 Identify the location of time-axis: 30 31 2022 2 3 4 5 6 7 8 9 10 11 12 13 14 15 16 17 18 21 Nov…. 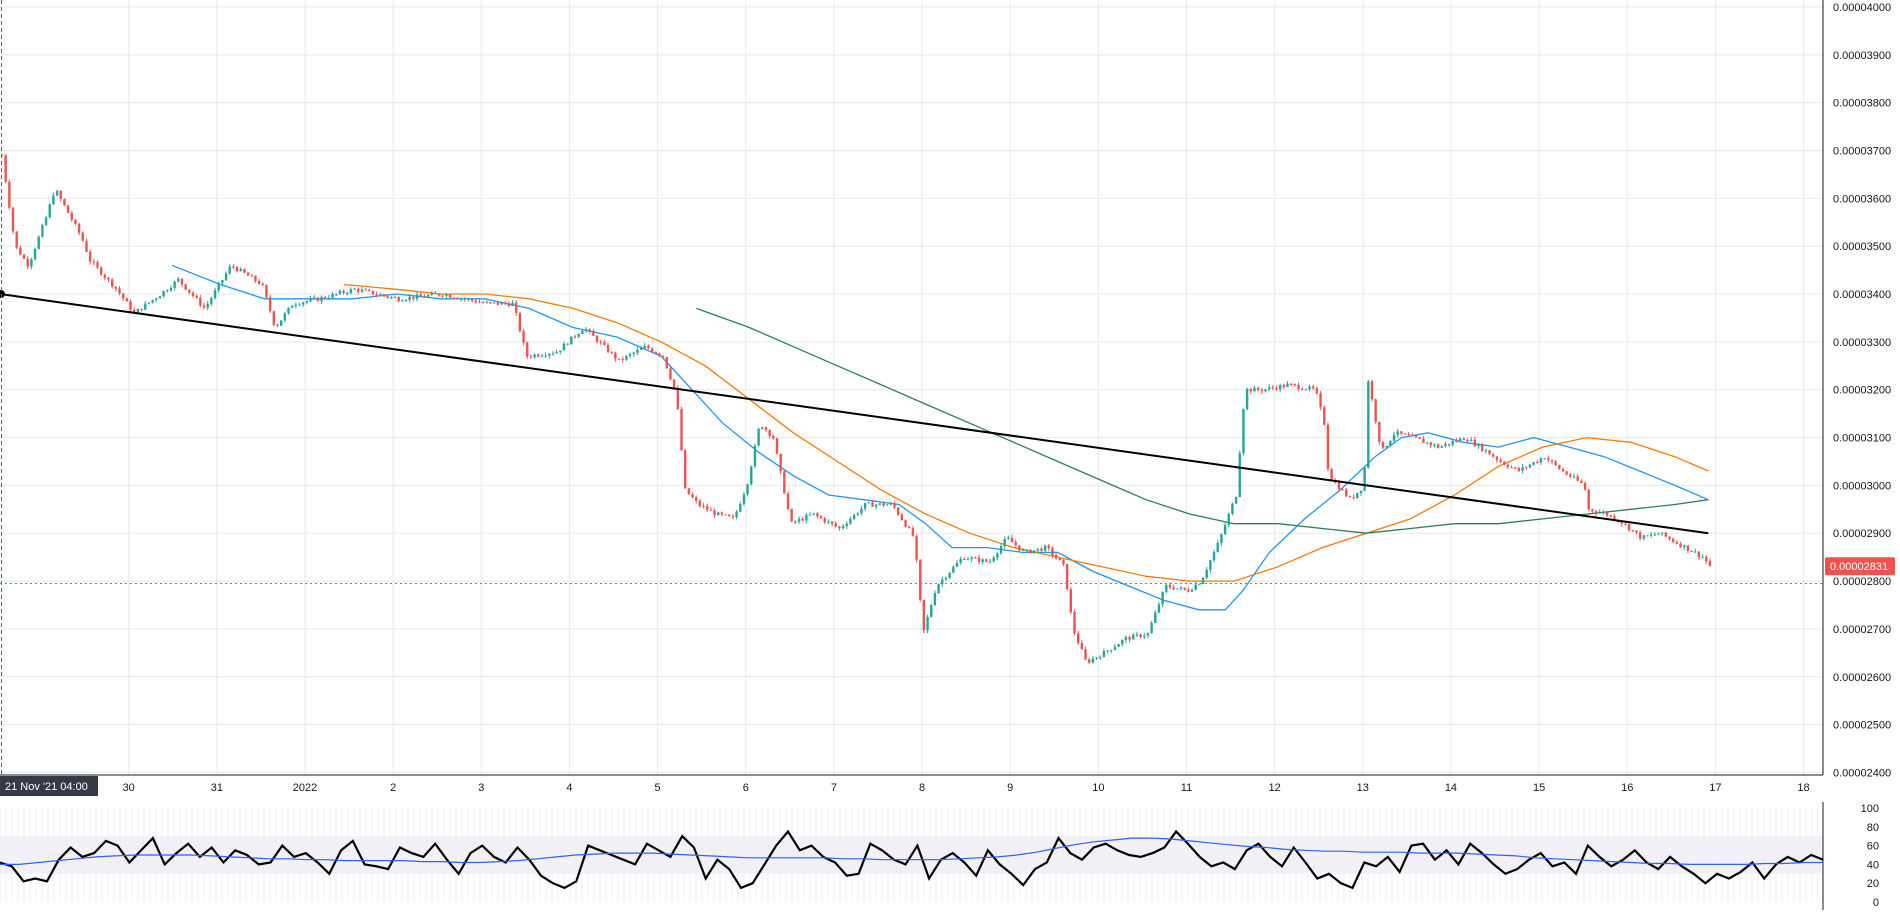
(905, 786).